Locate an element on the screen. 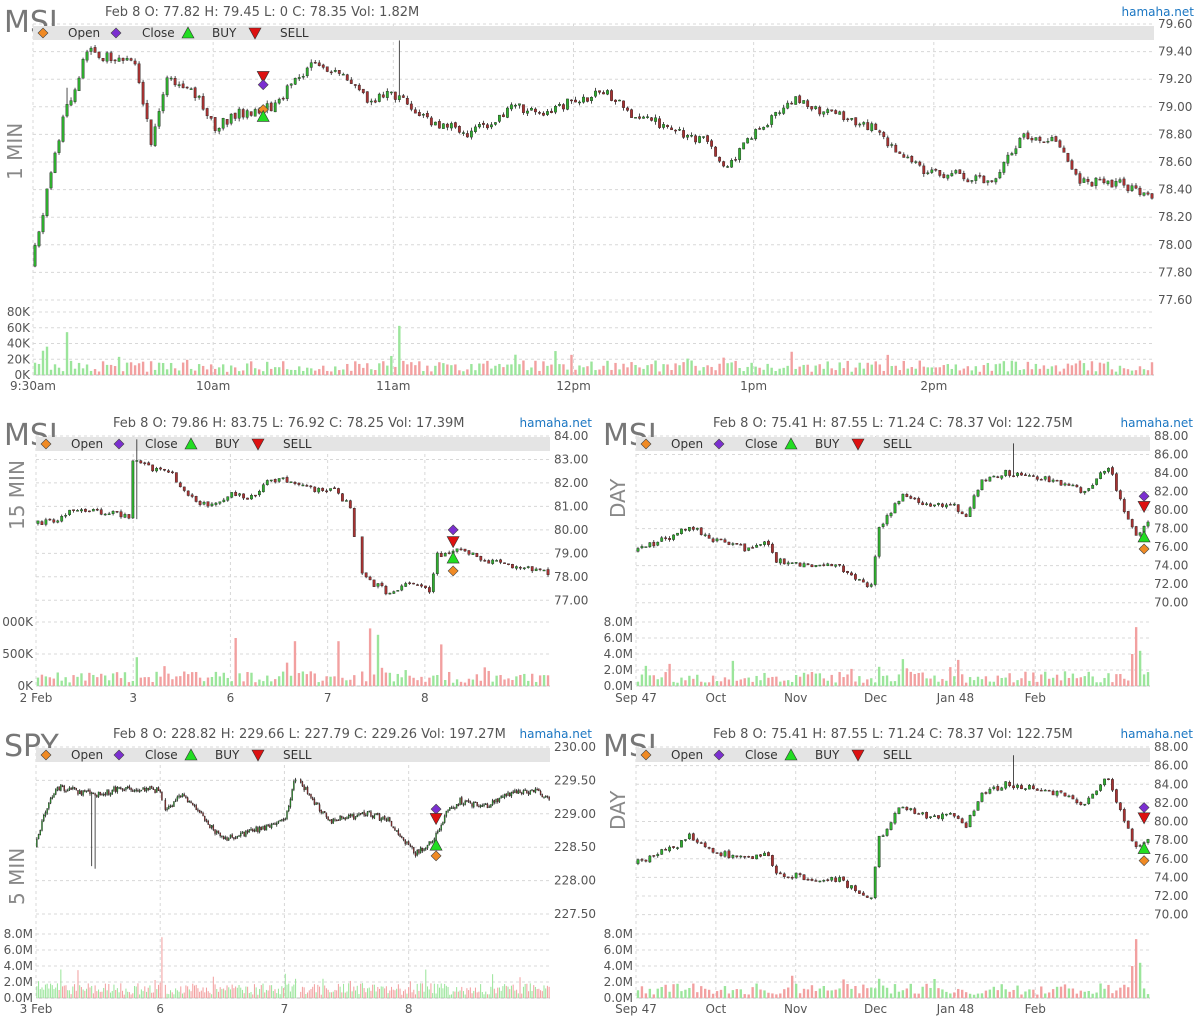  volume-bars is located at coordinates (893, 968).